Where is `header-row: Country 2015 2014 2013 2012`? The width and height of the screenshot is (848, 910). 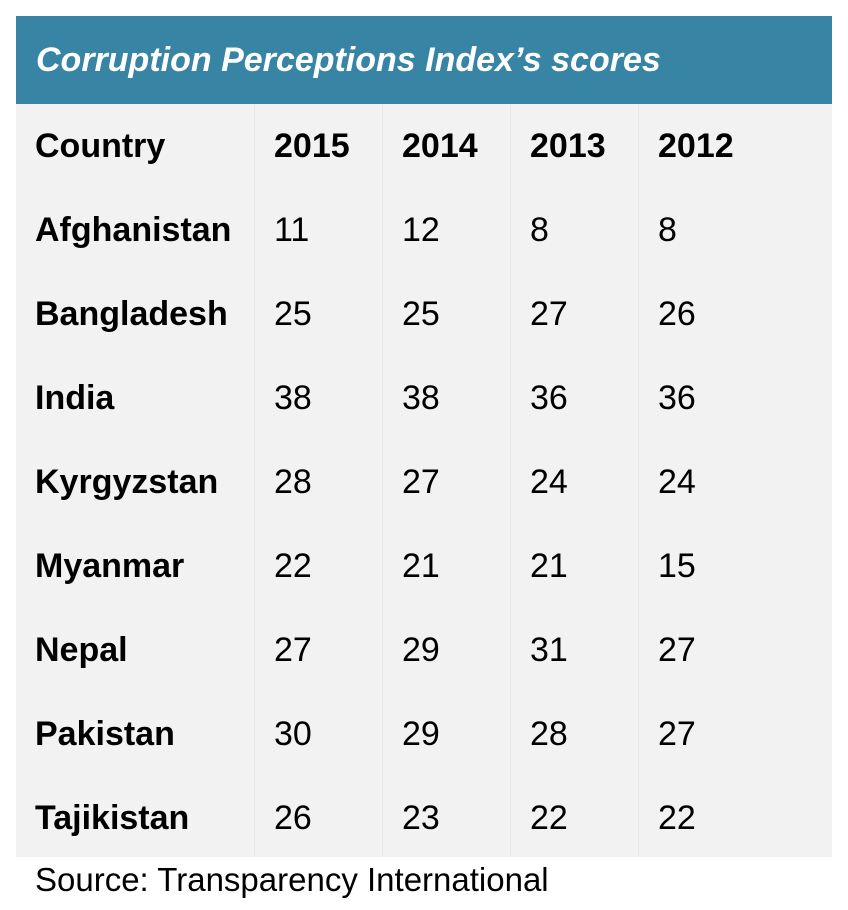
header-row: Country 2015 2014 2013 2012 is located at coordinates (424, 146).